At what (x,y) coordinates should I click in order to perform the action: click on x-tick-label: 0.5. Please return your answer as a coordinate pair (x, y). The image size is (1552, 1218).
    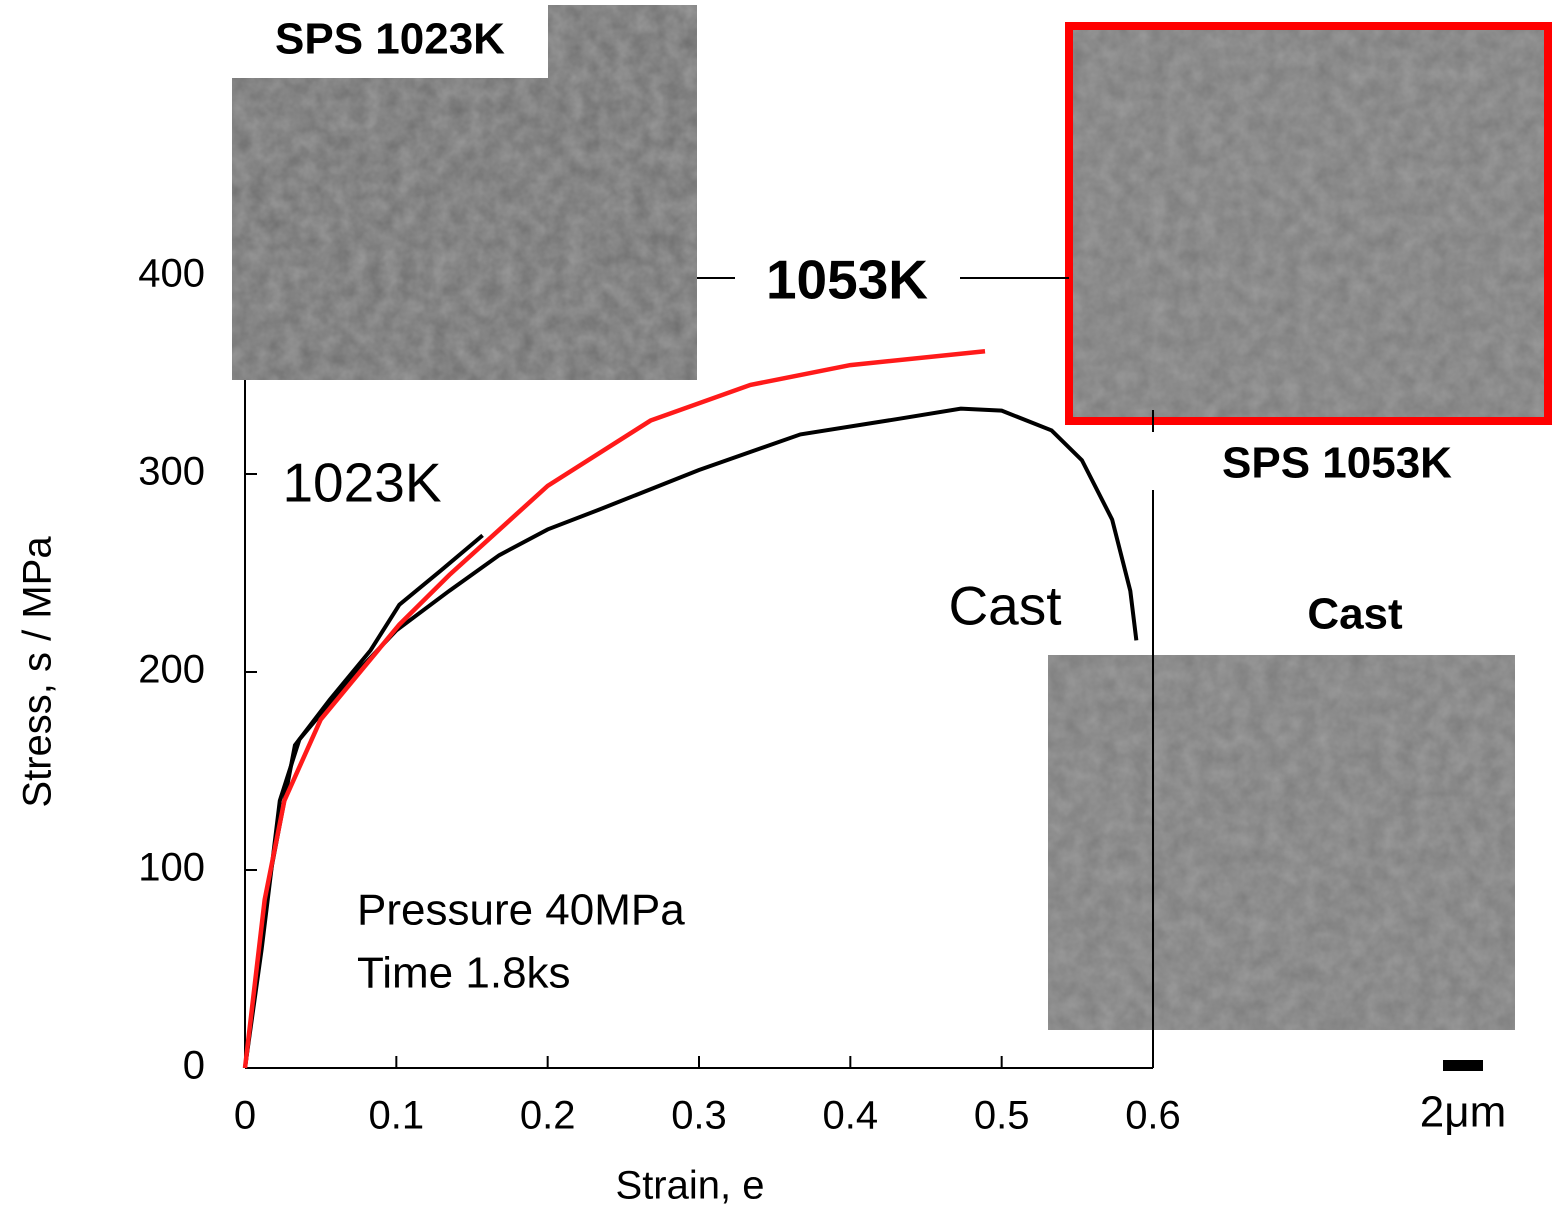
    Looking at the image, I should click on (1002, 1116).